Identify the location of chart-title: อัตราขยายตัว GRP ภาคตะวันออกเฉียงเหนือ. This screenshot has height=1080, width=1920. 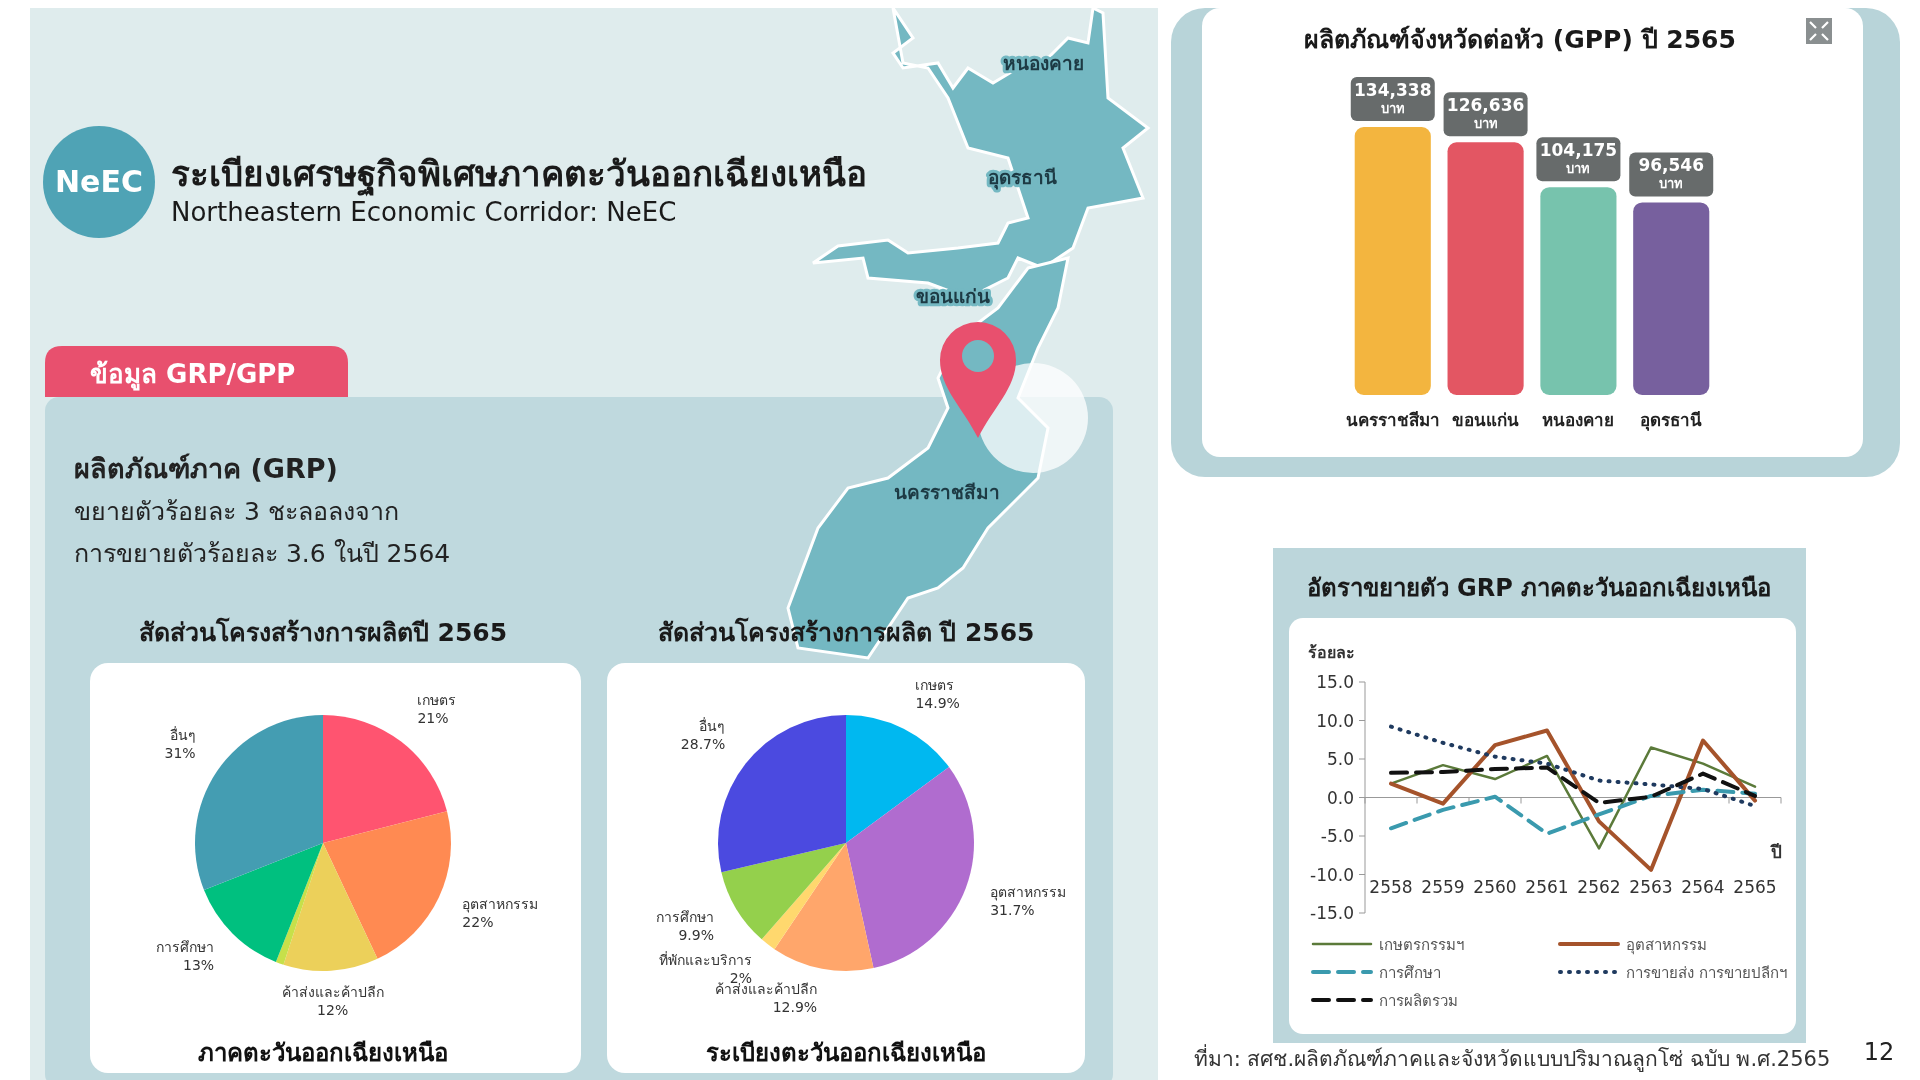
(1539, 588).